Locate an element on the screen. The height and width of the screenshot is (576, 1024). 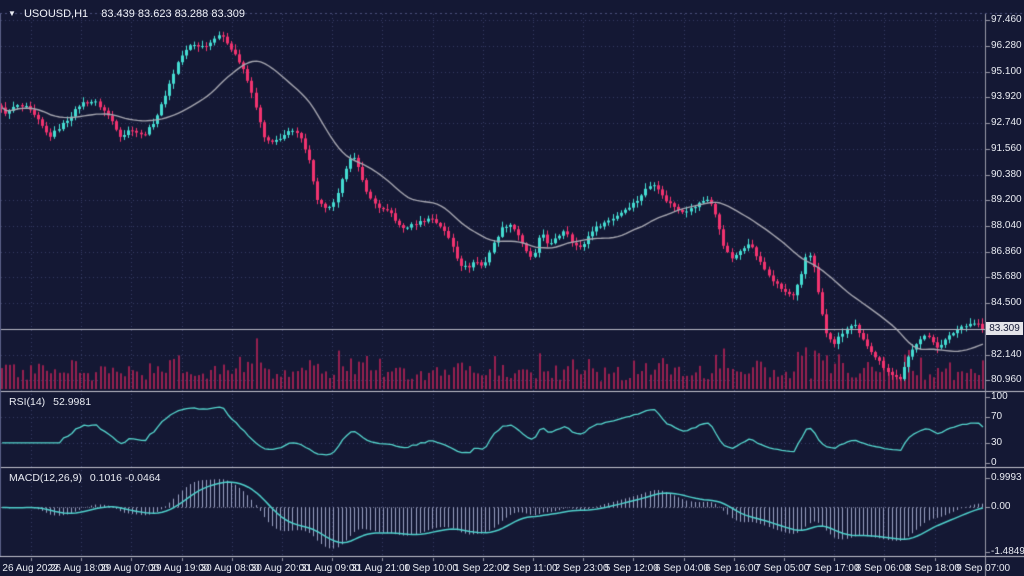
price-tick-label: 86.860 is located at coordinates (1006, 251).